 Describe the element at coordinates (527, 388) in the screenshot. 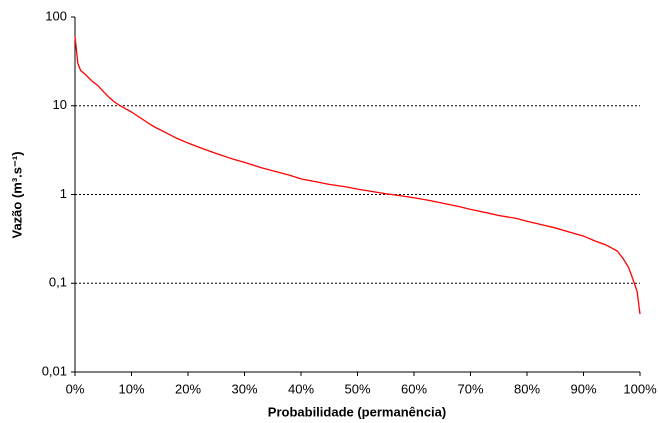

I see `x-tick-label: 80%` at that location.